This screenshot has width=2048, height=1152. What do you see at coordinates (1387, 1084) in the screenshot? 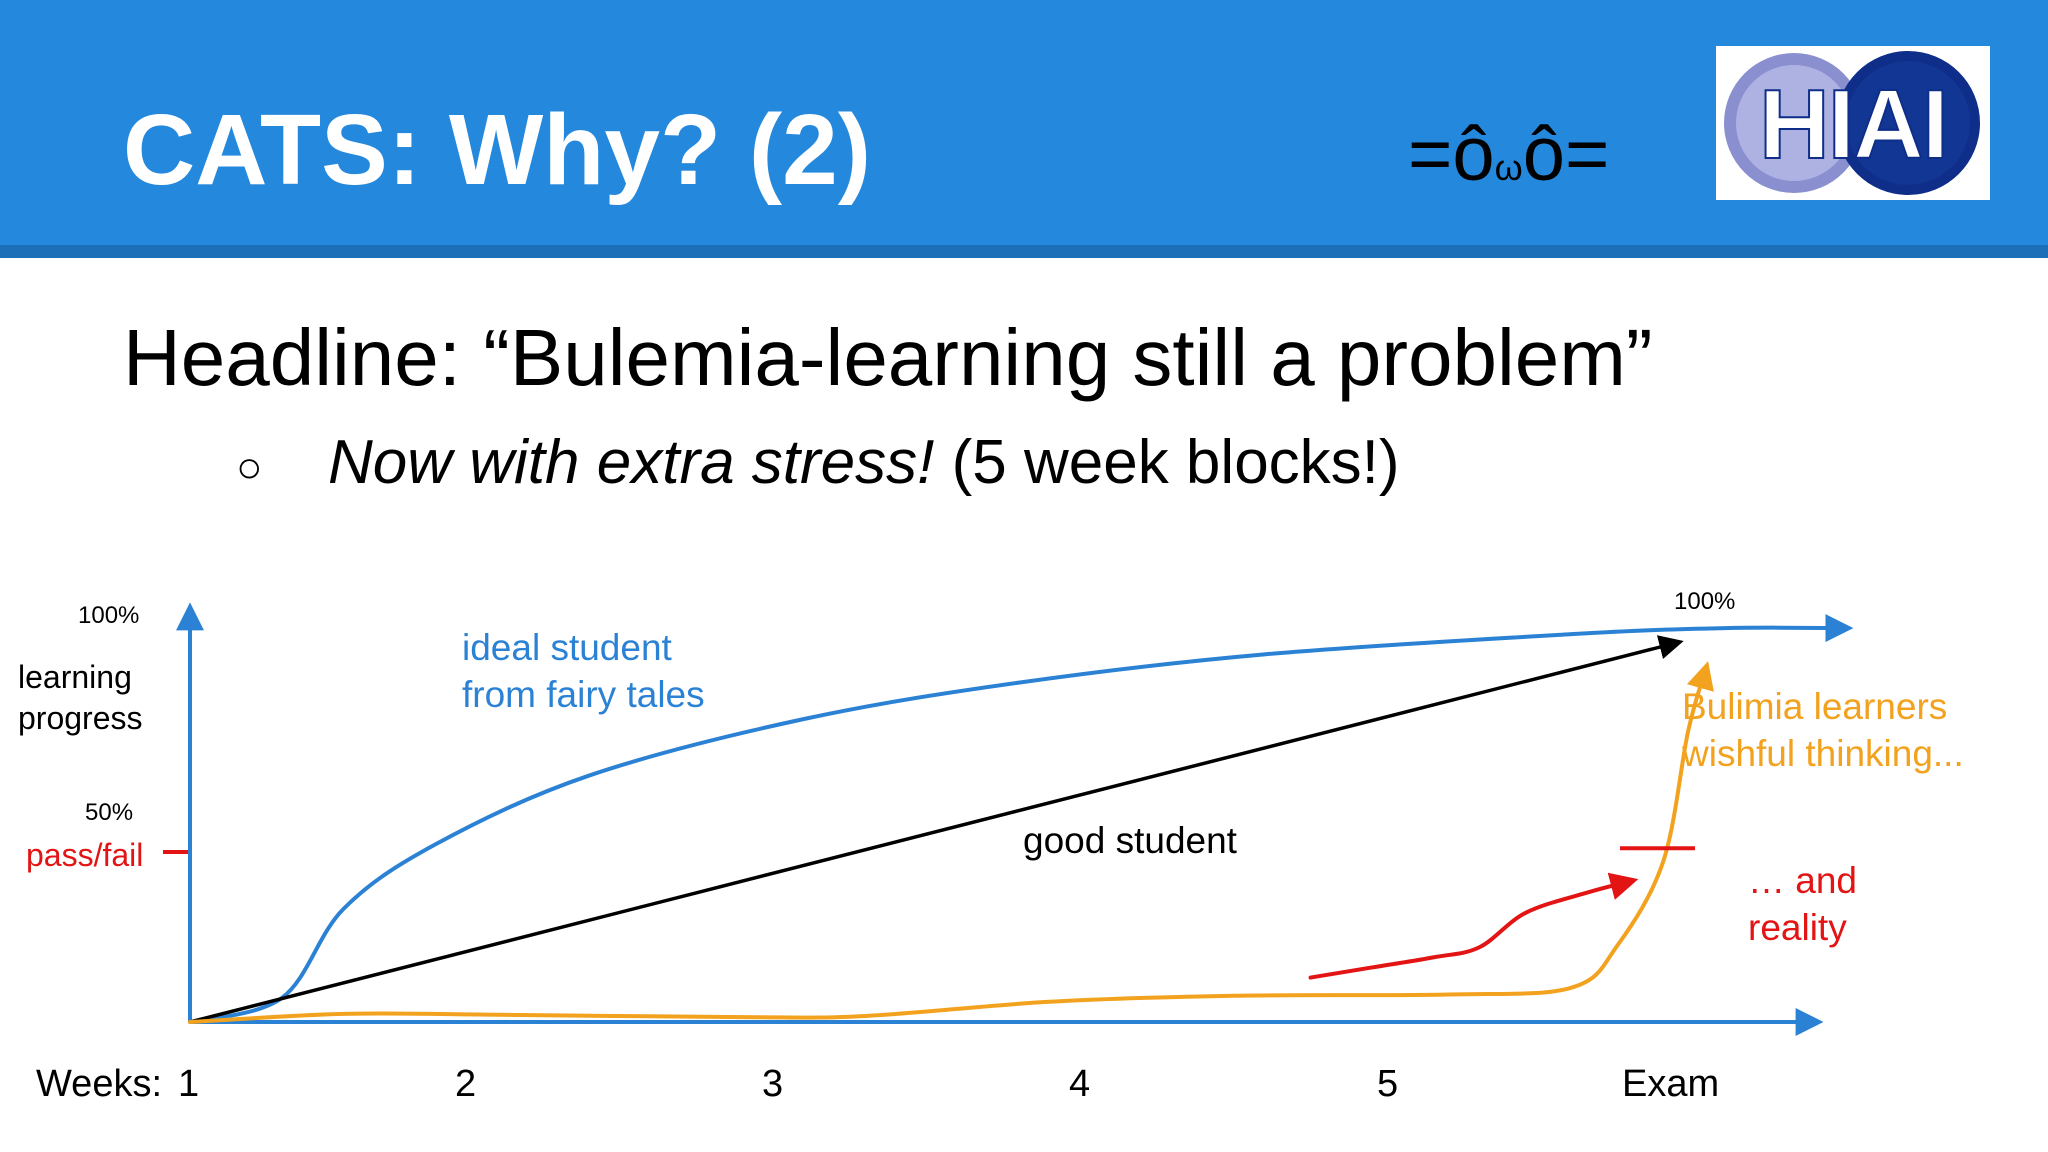
I see `x-tick-label-5: 5` at bounding box center [1387, 1084].